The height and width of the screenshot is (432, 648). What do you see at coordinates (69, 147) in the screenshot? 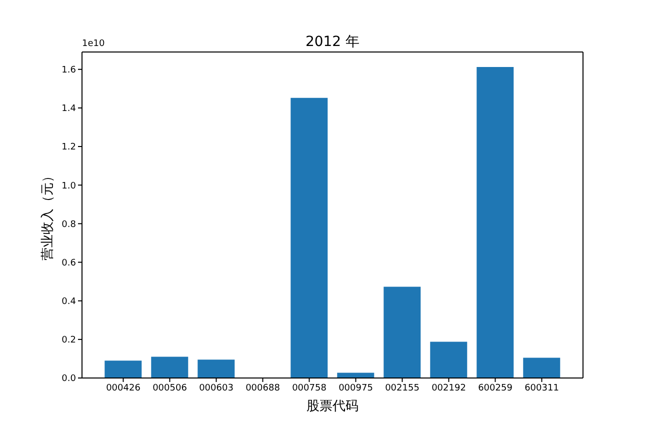
I see `y-tick-label: 1.2` at bounding box center [69, 147].